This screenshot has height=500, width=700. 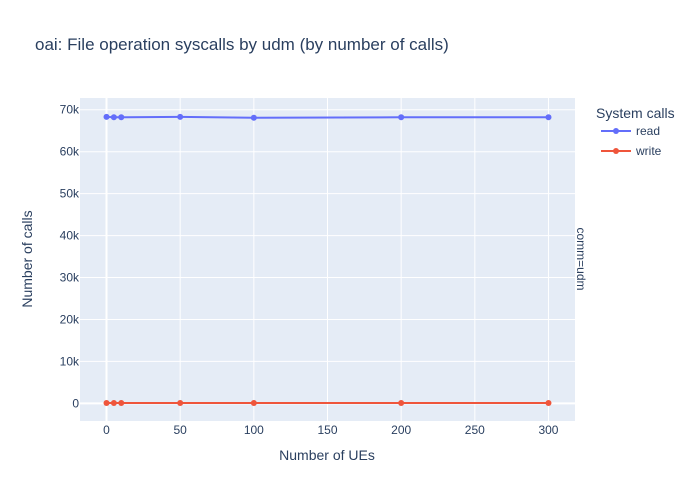 I want to click on x-tick-label: 150, so click(x=327, y=430).